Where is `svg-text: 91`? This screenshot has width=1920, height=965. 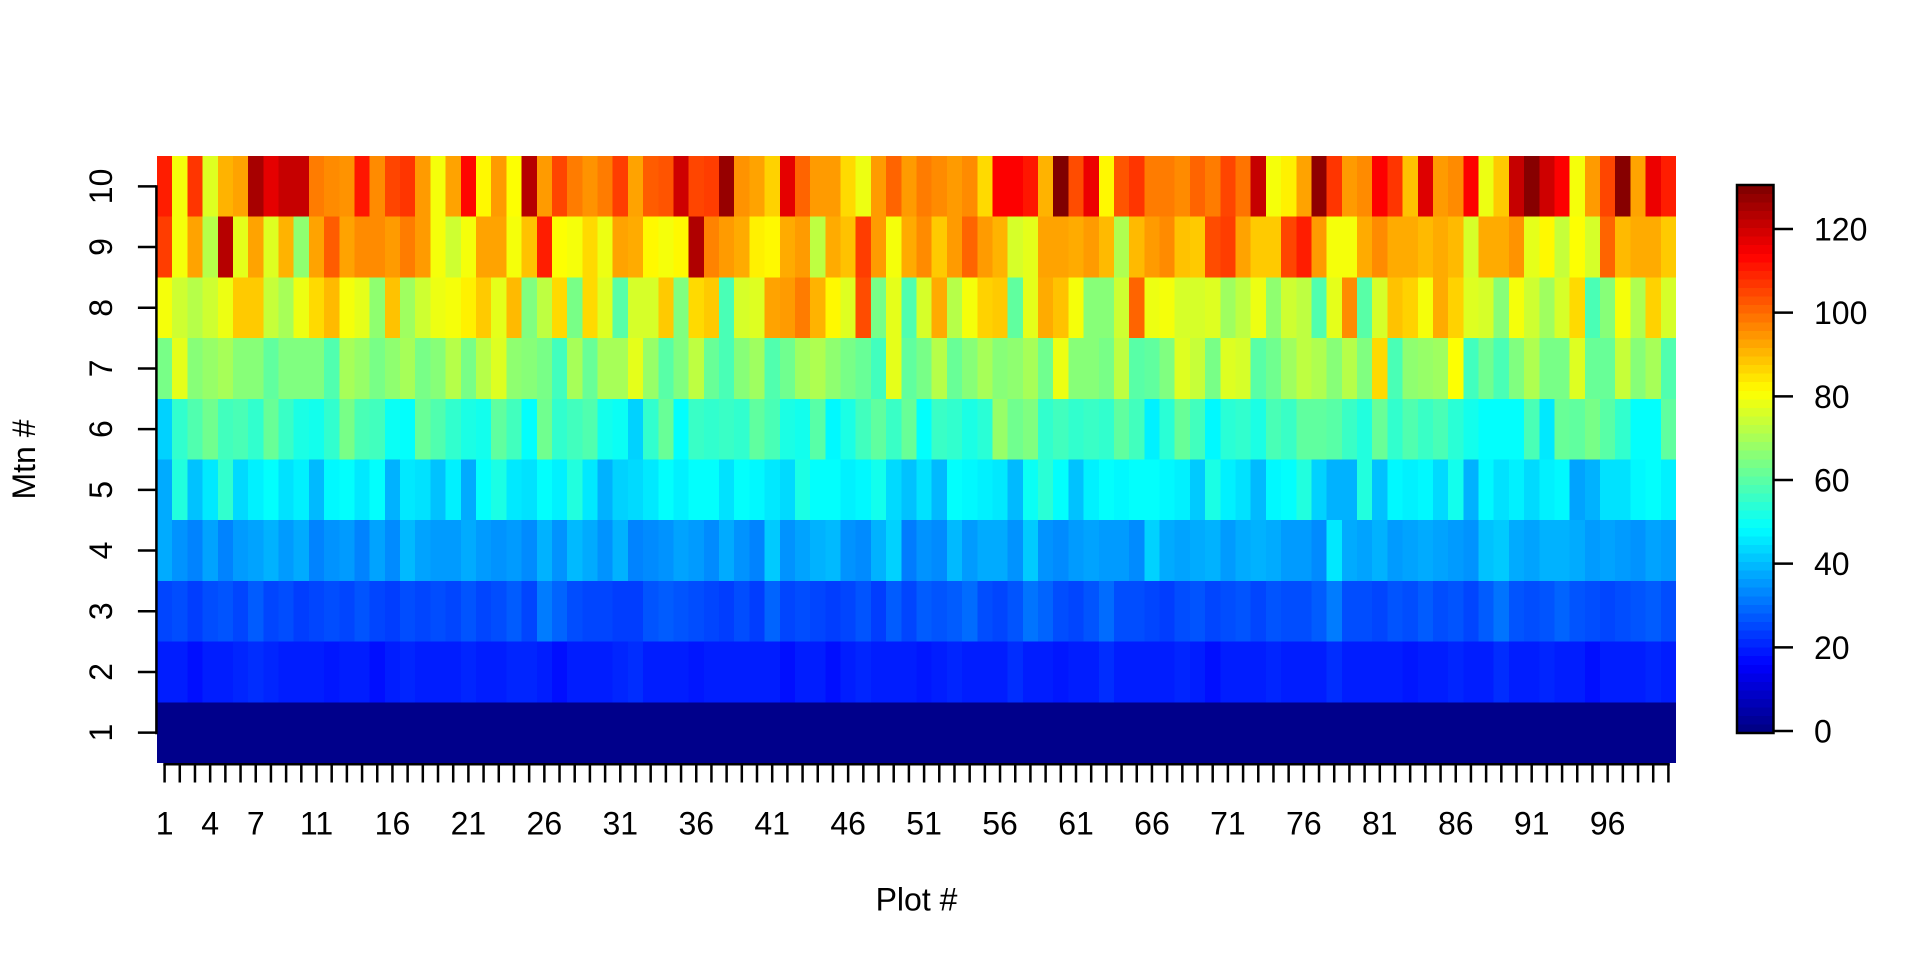
svg-text: 91 is located at coordinates (1532, 824).